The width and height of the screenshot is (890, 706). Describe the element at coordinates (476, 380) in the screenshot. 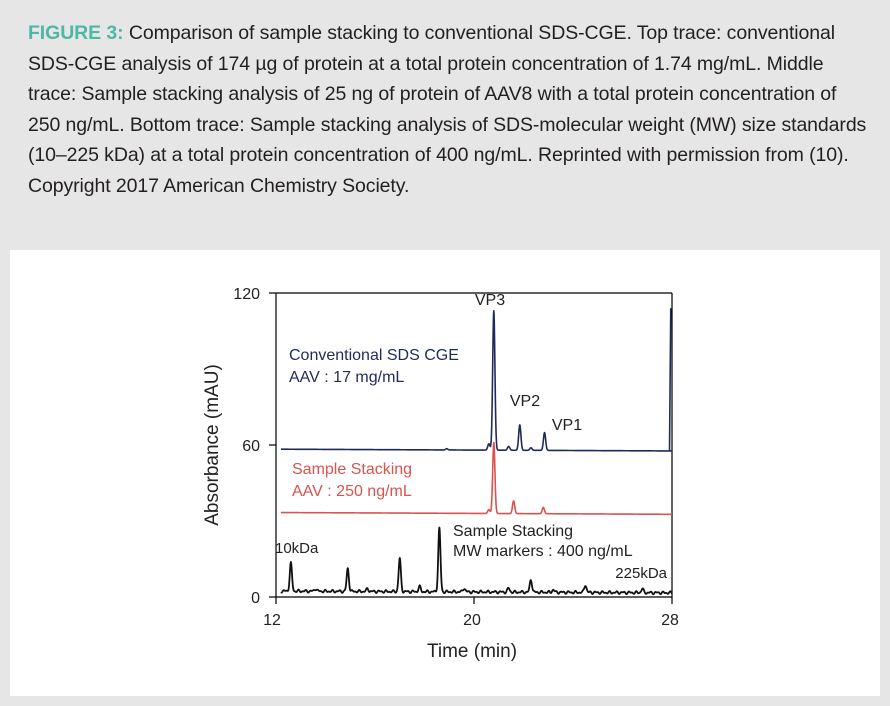

I see `series-line-conventional` at that location.